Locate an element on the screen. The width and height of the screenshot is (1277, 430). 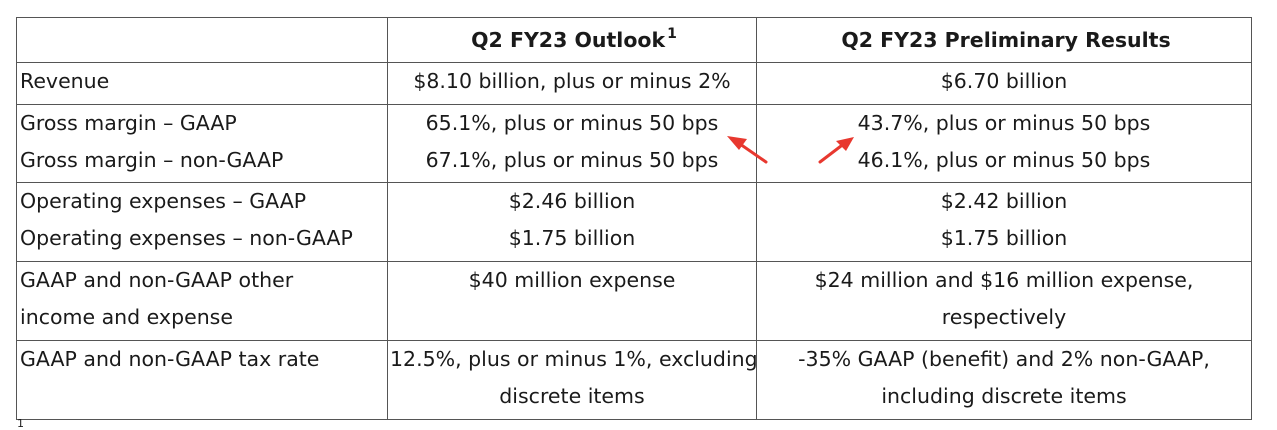
outlook-value: discrete items is located at coordinates (572, 396).